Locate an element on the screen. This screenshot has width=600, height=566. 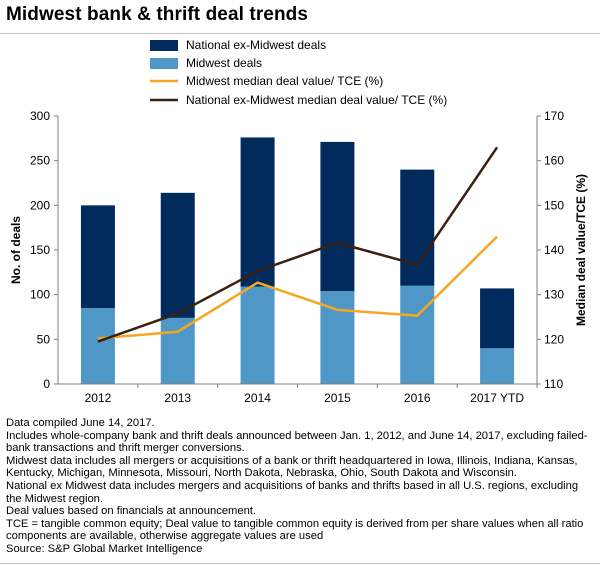
x-tick-label: 2016 is located at coordinates (417, 398).